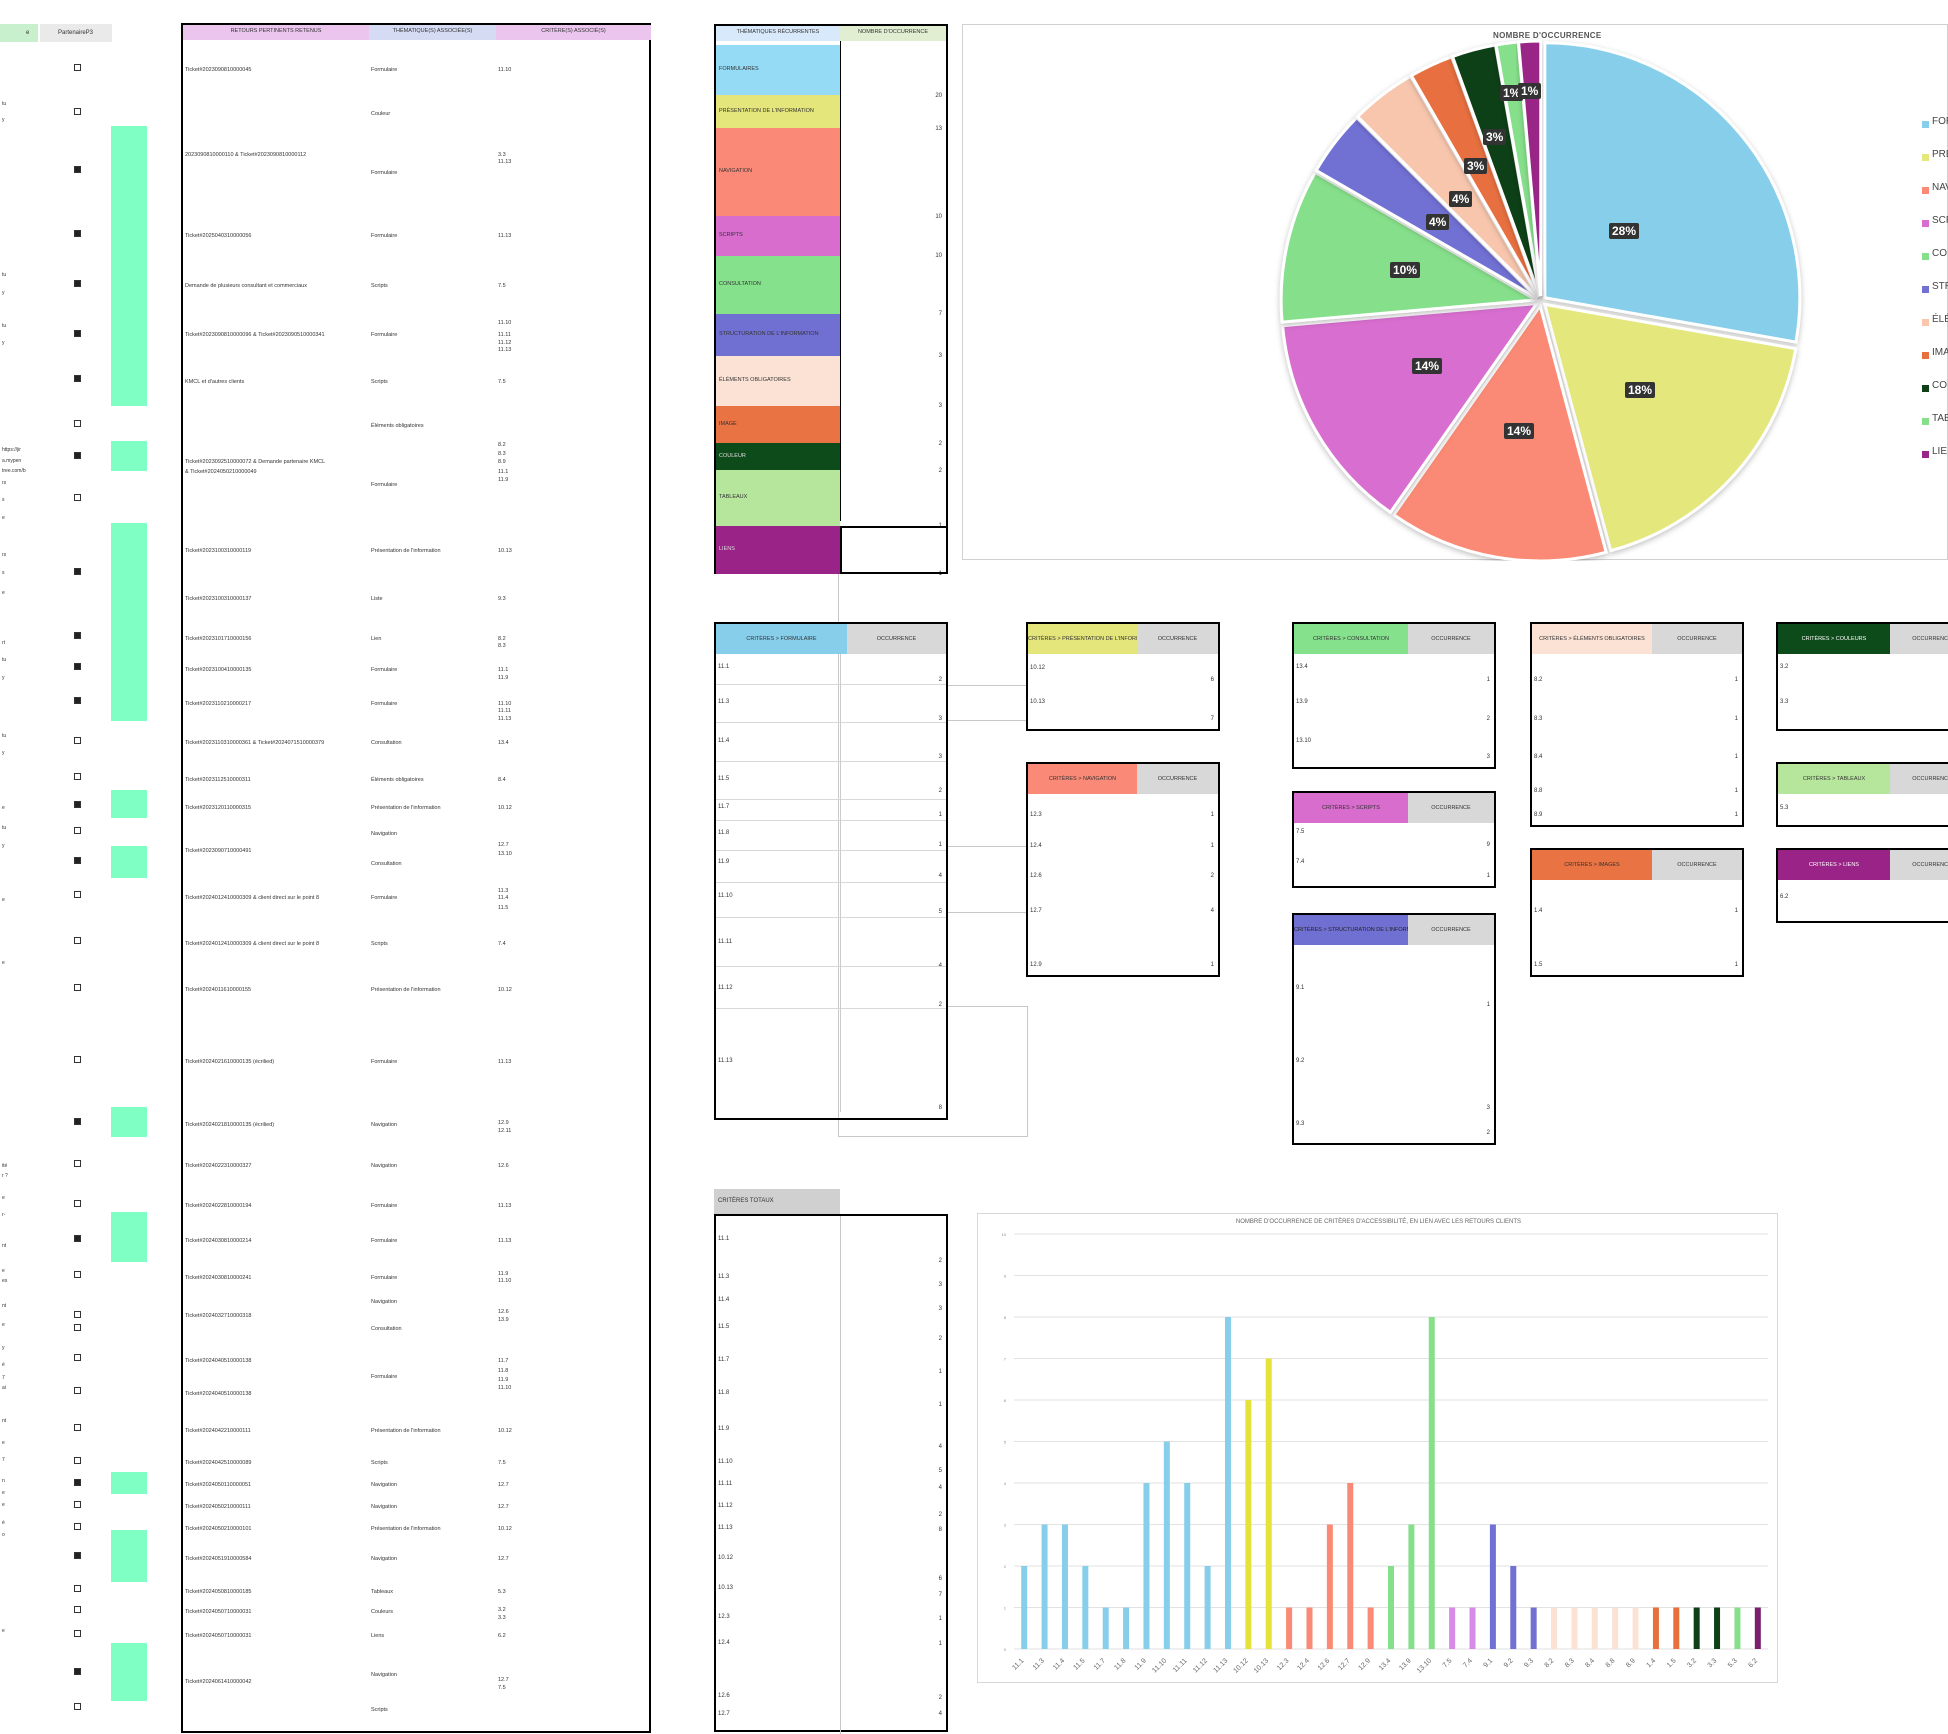 This screenshot has height=1734, width=1948. Describe the element at coordinates (778, 381) in the screenshot. I see `theme-cell: ÉLÉMENTS OBLIGATOIRES` at that location.